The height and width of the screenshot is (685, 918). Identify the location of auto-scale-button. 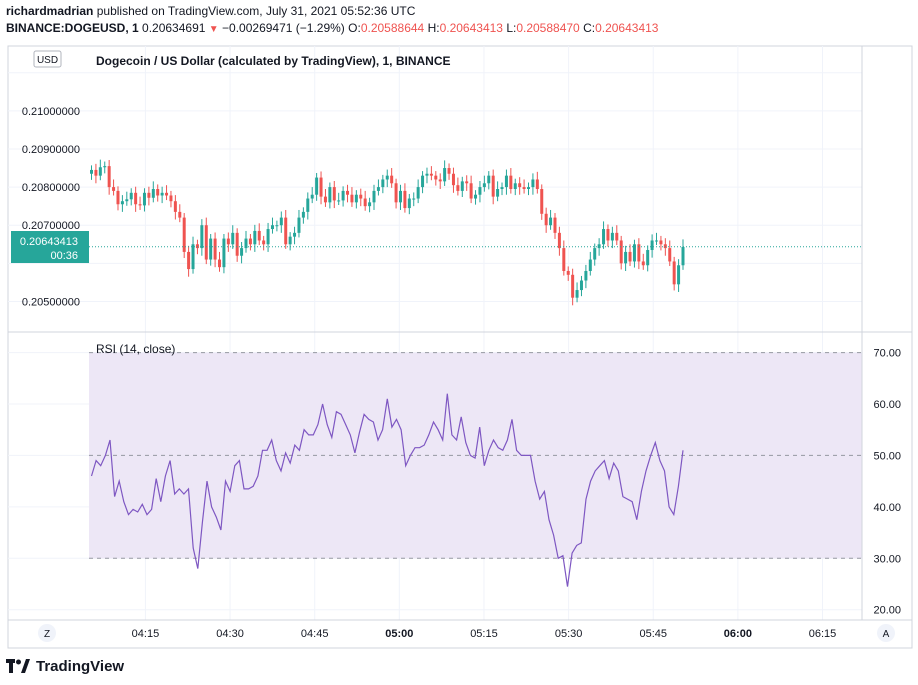
(886, 633).